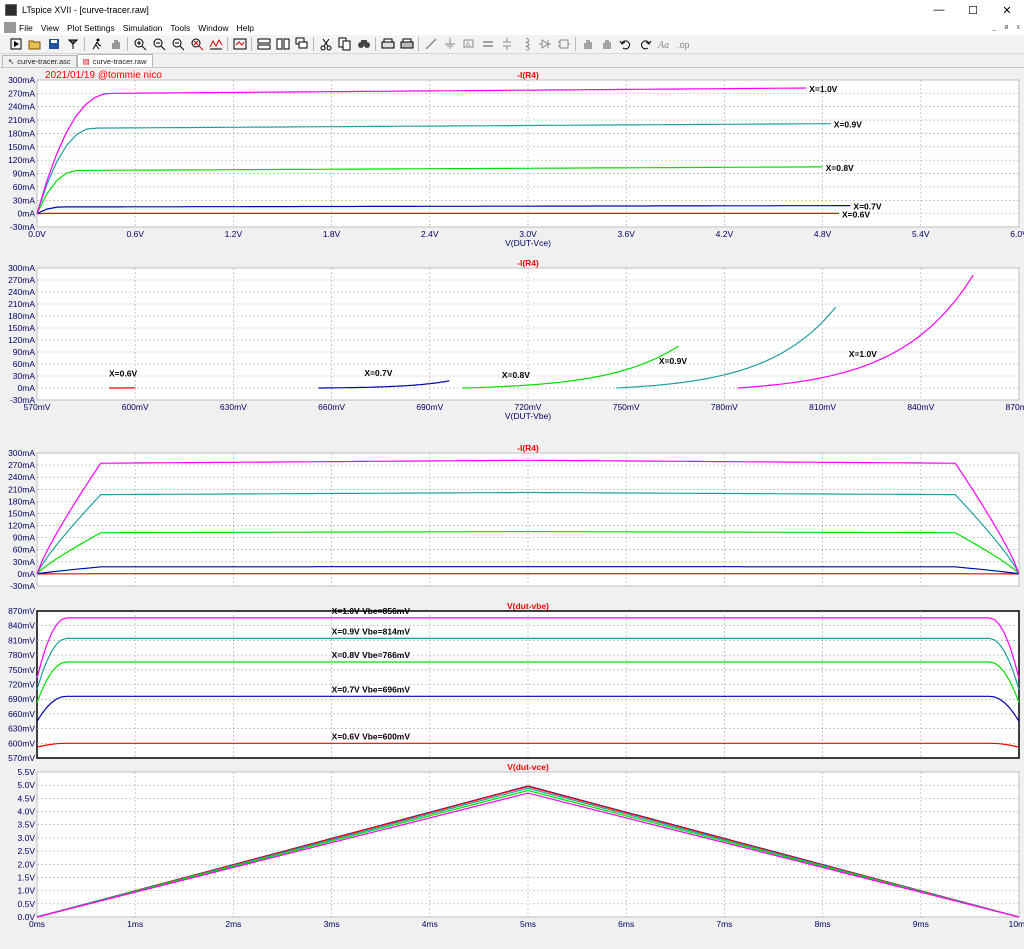  I want to click on x-tick-label: 840mV, so click(920, 407).